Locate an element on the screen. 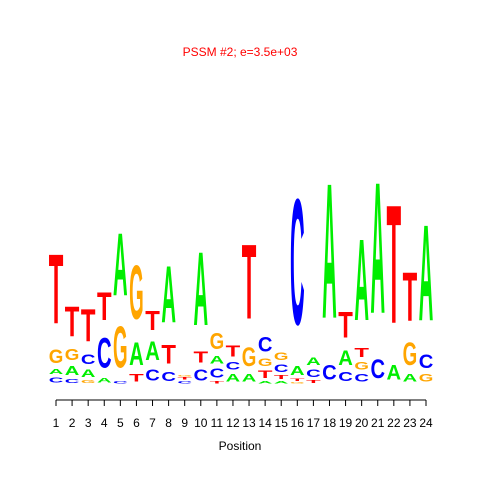 Image resolution: width=480 pixels, height=480 pixels. x-tick-label: 15 is located at coordinates (282, 423).